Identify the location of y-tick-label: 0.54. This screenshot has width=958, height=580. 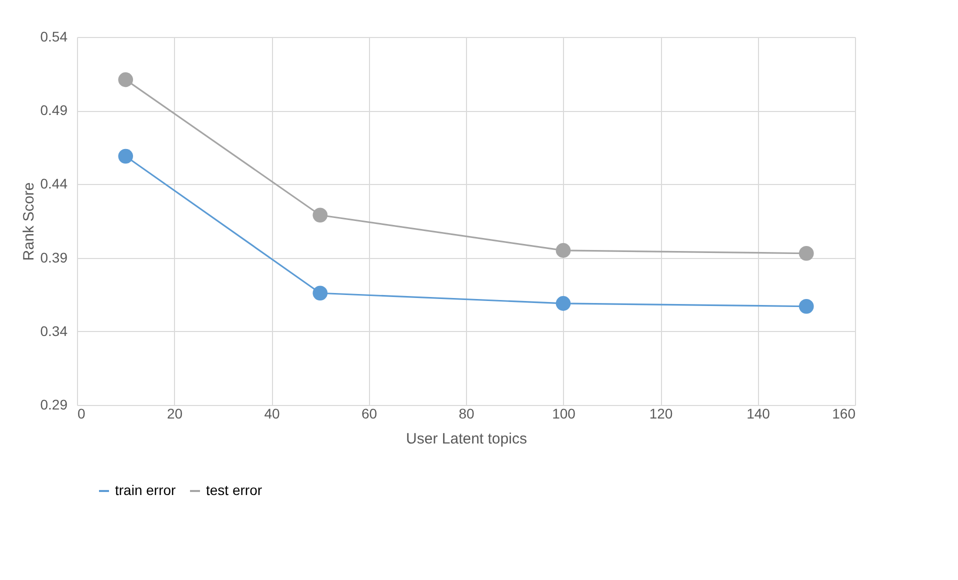
(54, 36).